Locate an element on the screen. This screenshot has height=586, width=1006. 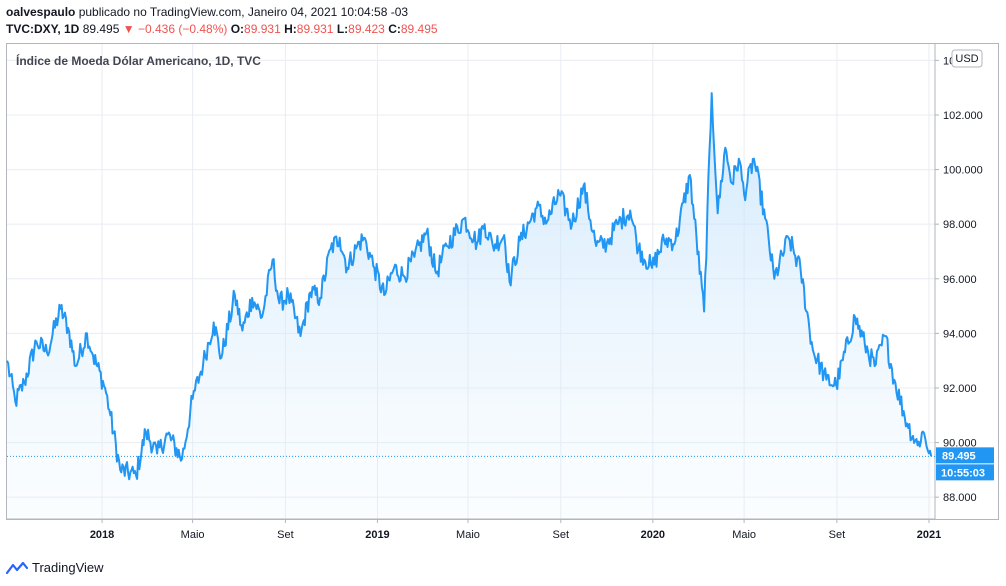
high-label: H: is located at coordinates (290, 29).